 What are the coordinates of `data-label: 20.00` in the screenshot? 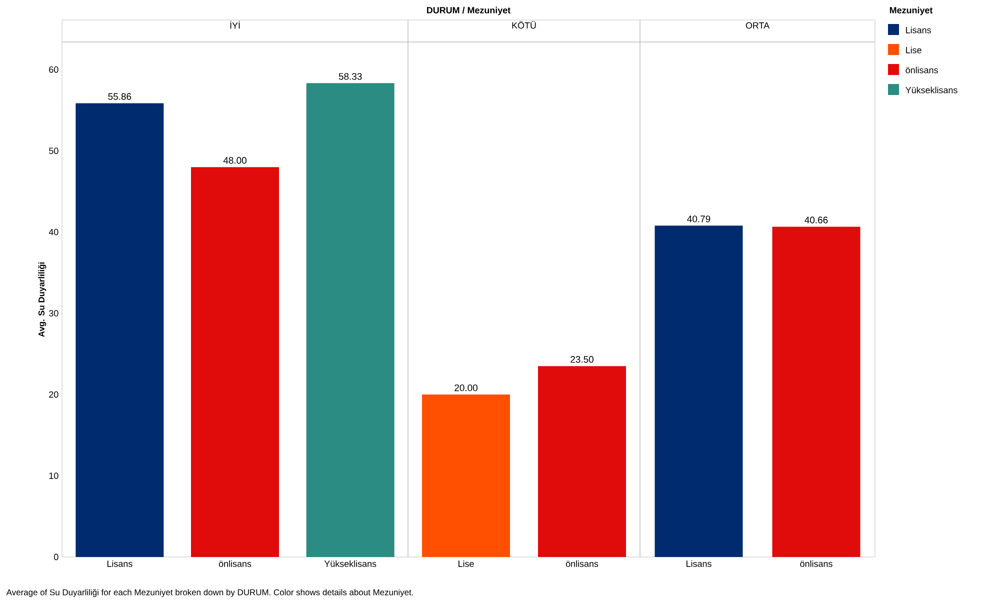 It's located at (466, 388).